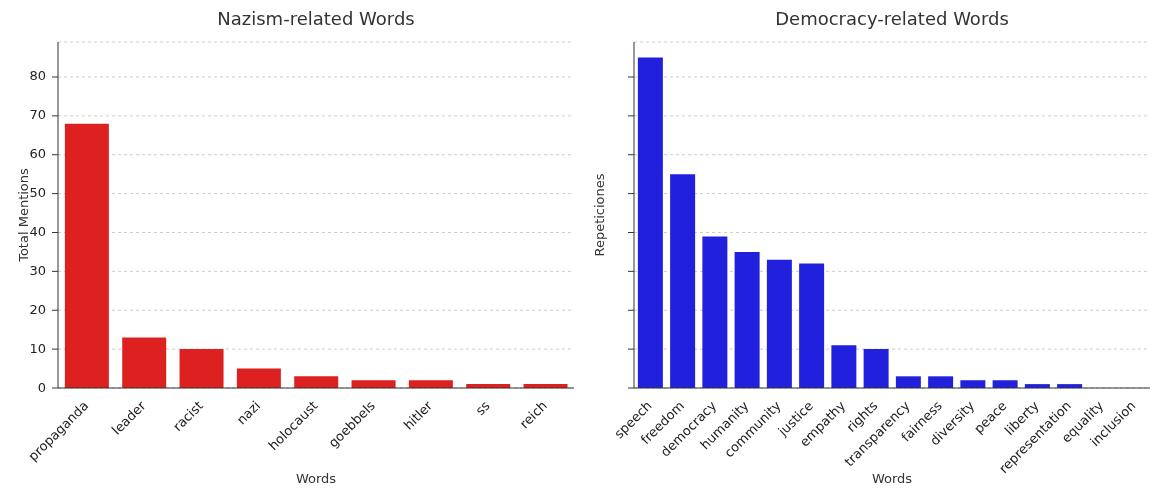  What do you see at coordinates (37, 193) in the screenshot?
I see `y-tick-label: 50` at bounding box center [37, 193].